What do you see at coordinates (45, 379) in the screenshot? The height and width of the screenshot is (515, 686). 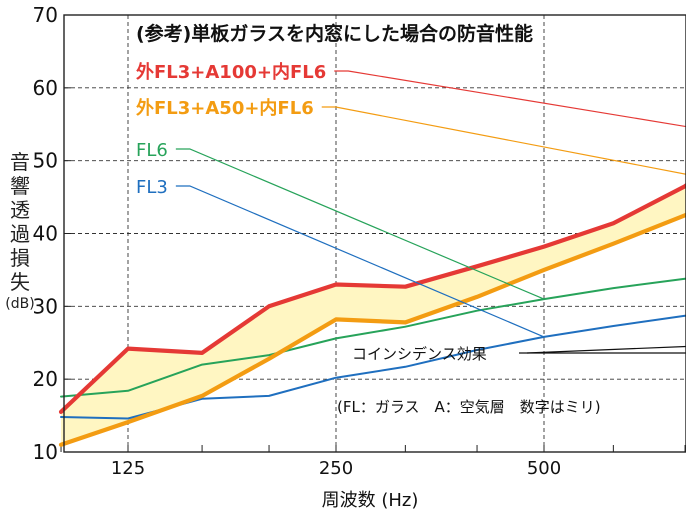 I see `y-tick-label: 20` at bounding box center [45, 379].